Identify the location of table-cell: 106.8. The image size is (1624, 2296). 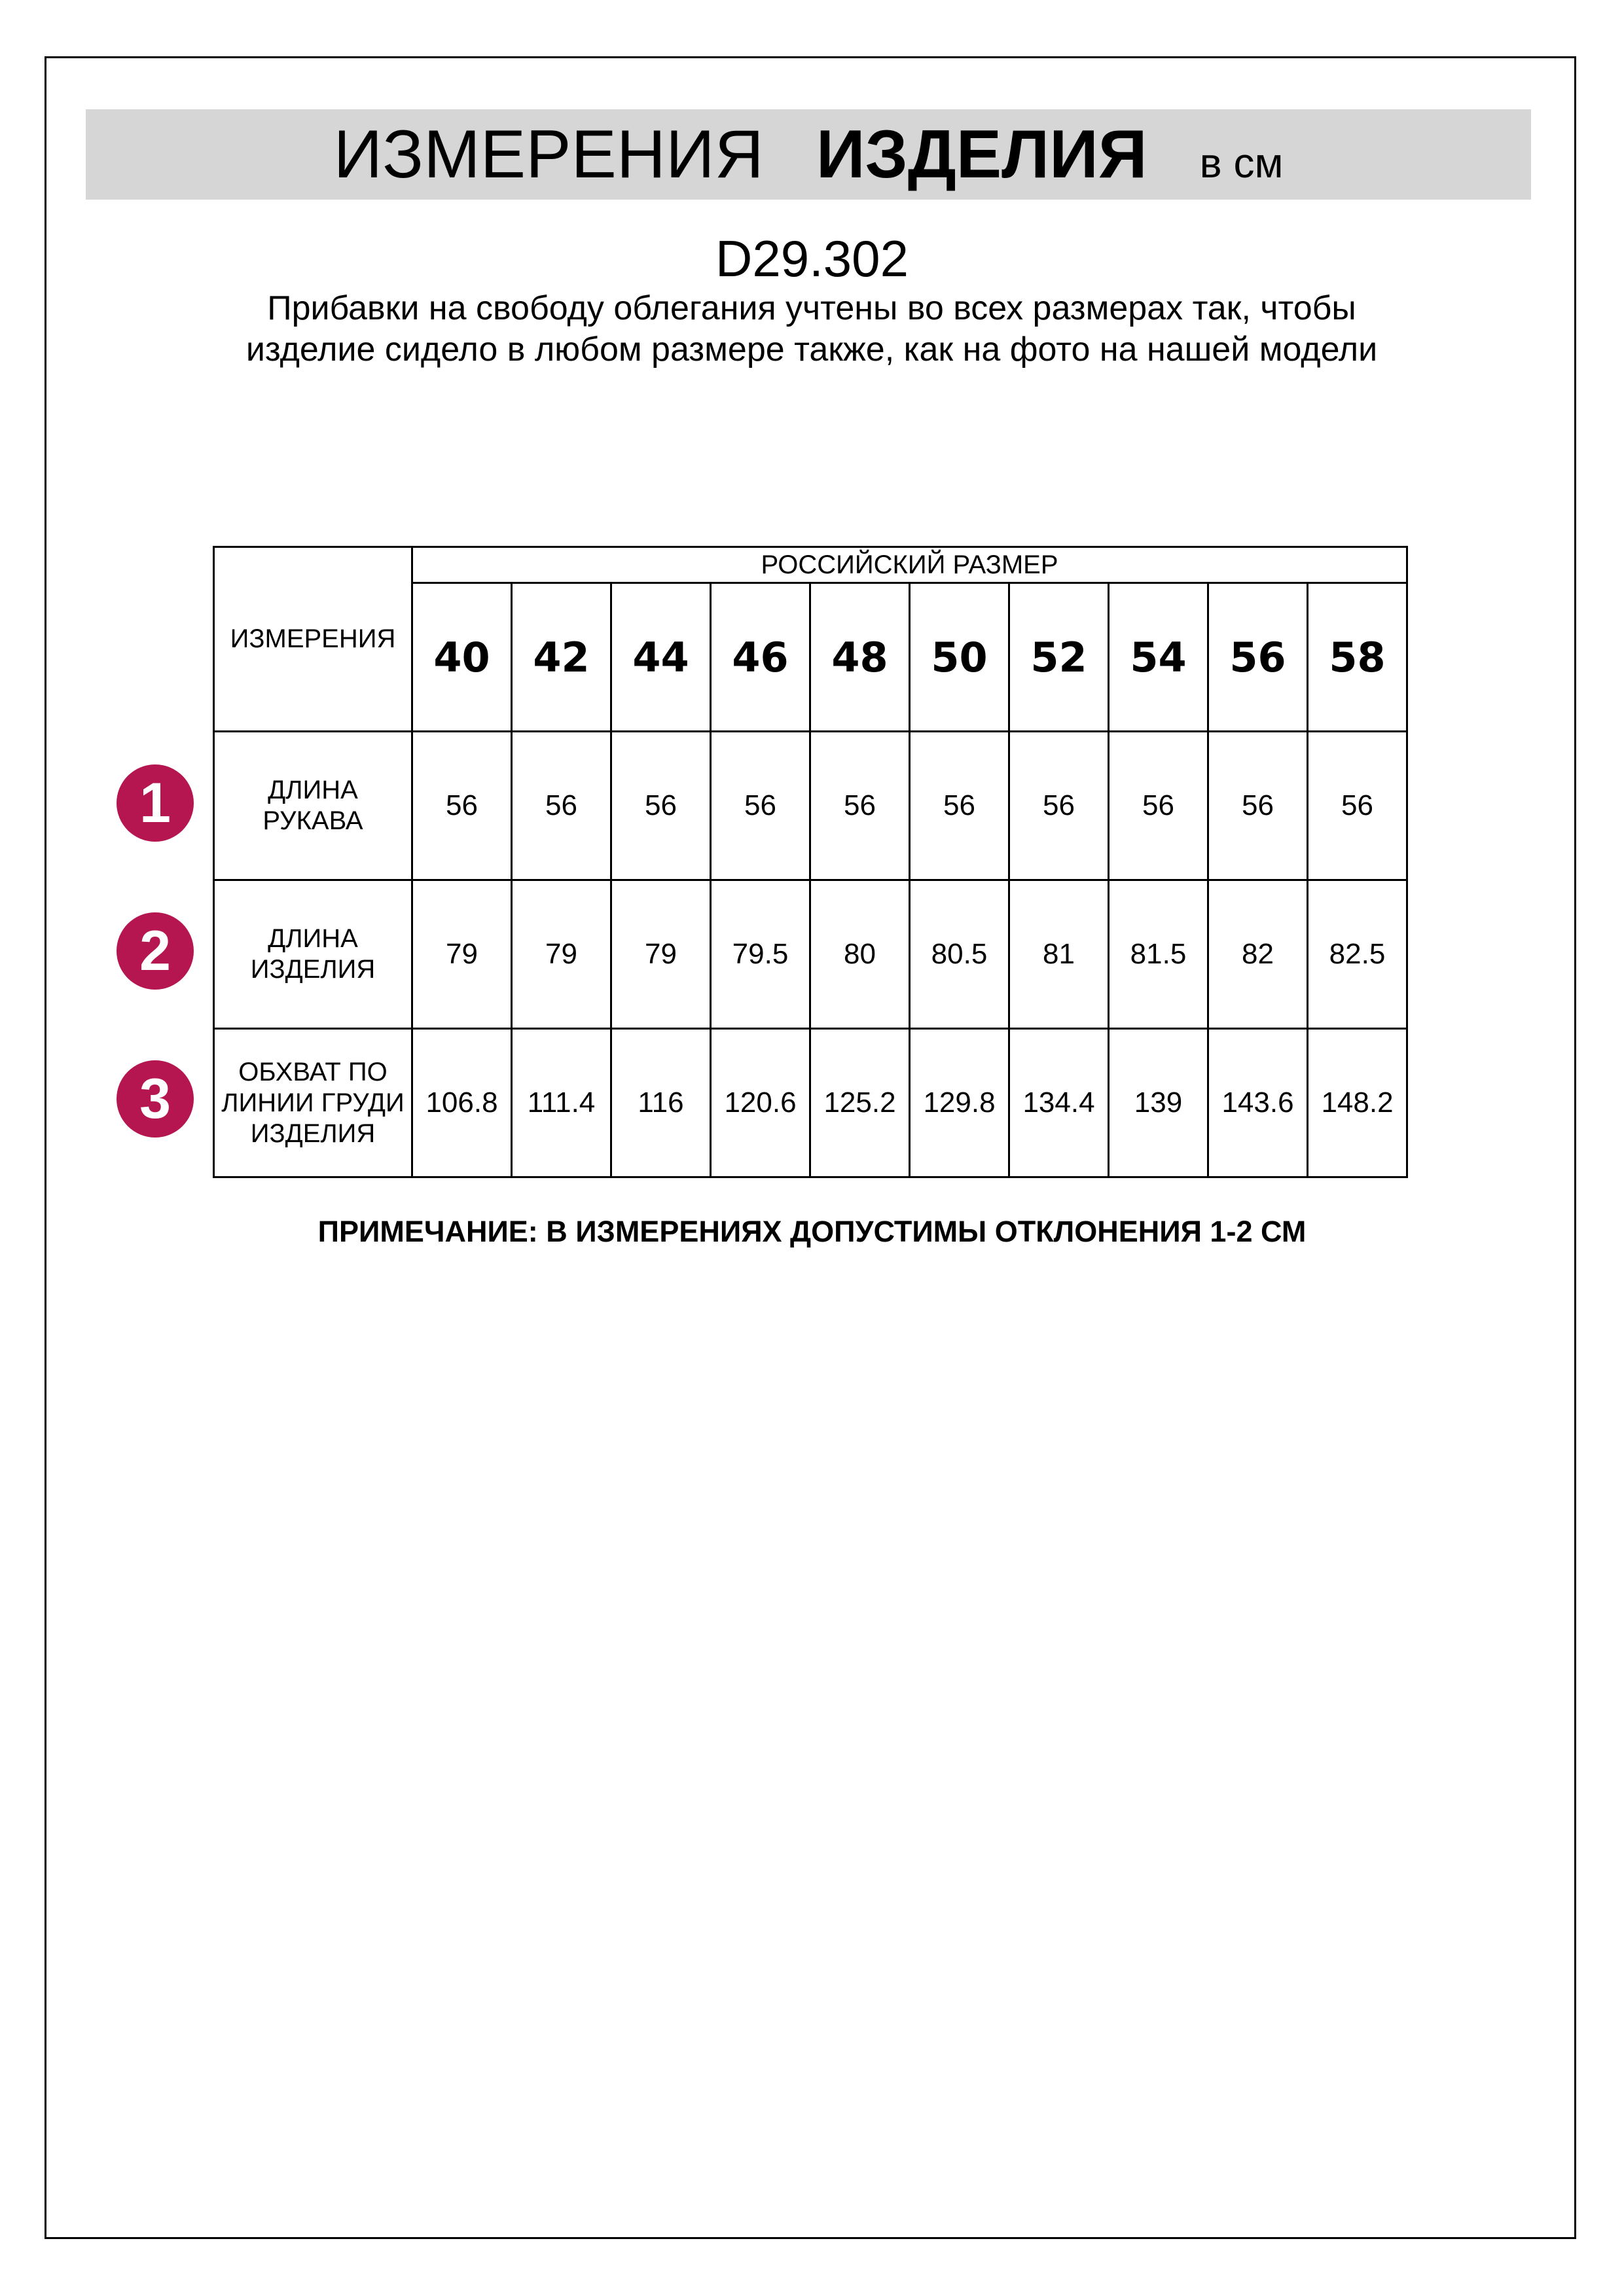
(462, 1103).